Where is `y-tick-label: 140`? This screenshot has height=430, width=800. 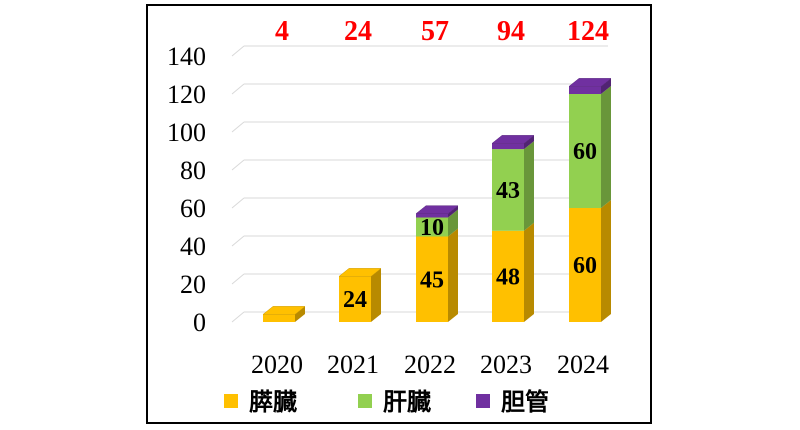 y-tick-label: 140 is located at coordinates (186, 56).